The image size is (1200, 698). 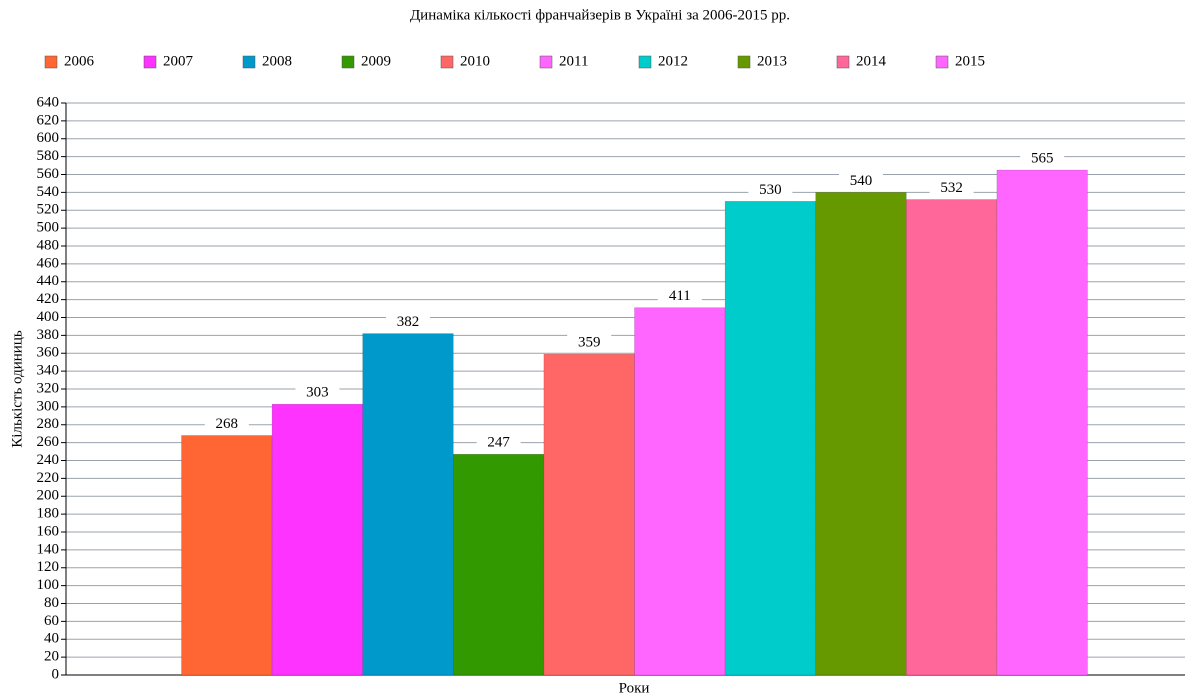 What do you see at coordinates (48, 210) in the screenshot?
I see `y-tick-label: 520` at bounding box center [48, 210].